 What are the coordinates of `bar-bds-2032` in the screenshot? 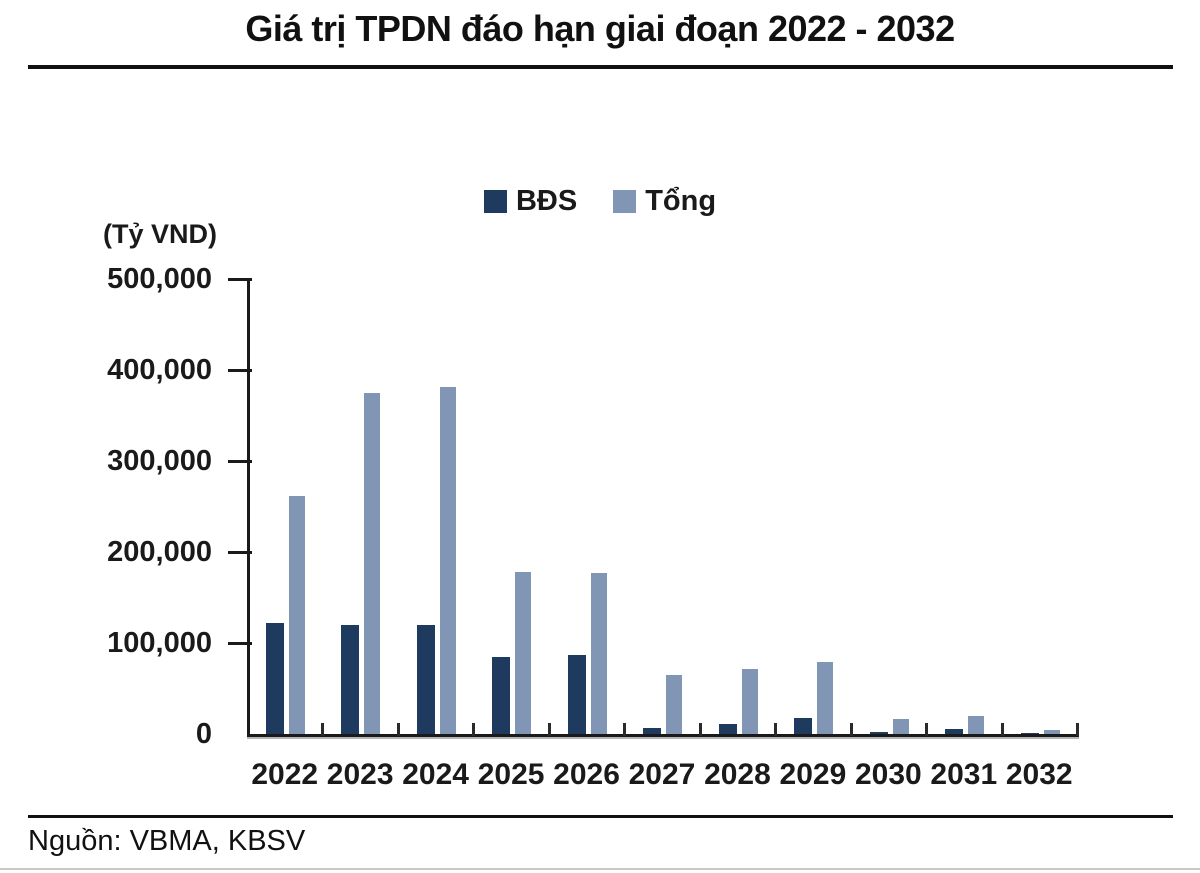 It's located at (1030, 733).